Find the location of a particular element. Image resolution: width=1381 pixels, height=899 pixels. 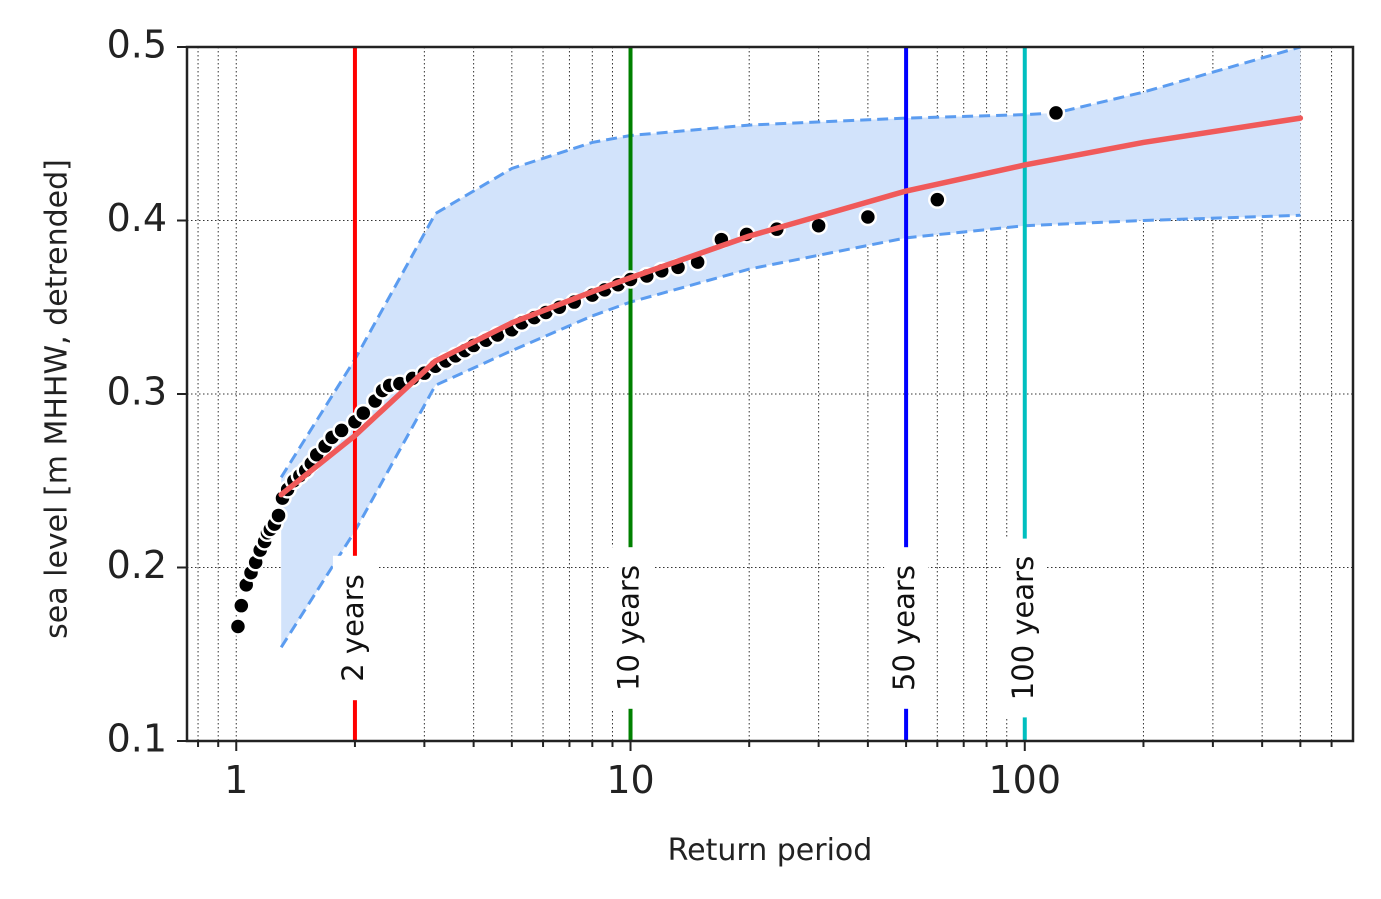

x-tick-label: 1 is located at coordinates (236, 780).